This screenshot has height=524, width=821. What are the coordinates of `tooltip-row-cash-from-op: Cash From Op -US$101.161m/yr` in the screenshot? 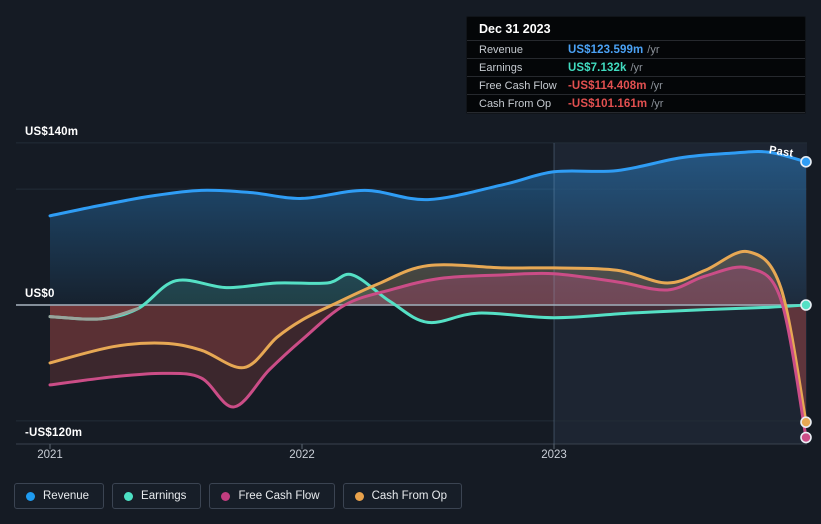 It's located at (636, 104).